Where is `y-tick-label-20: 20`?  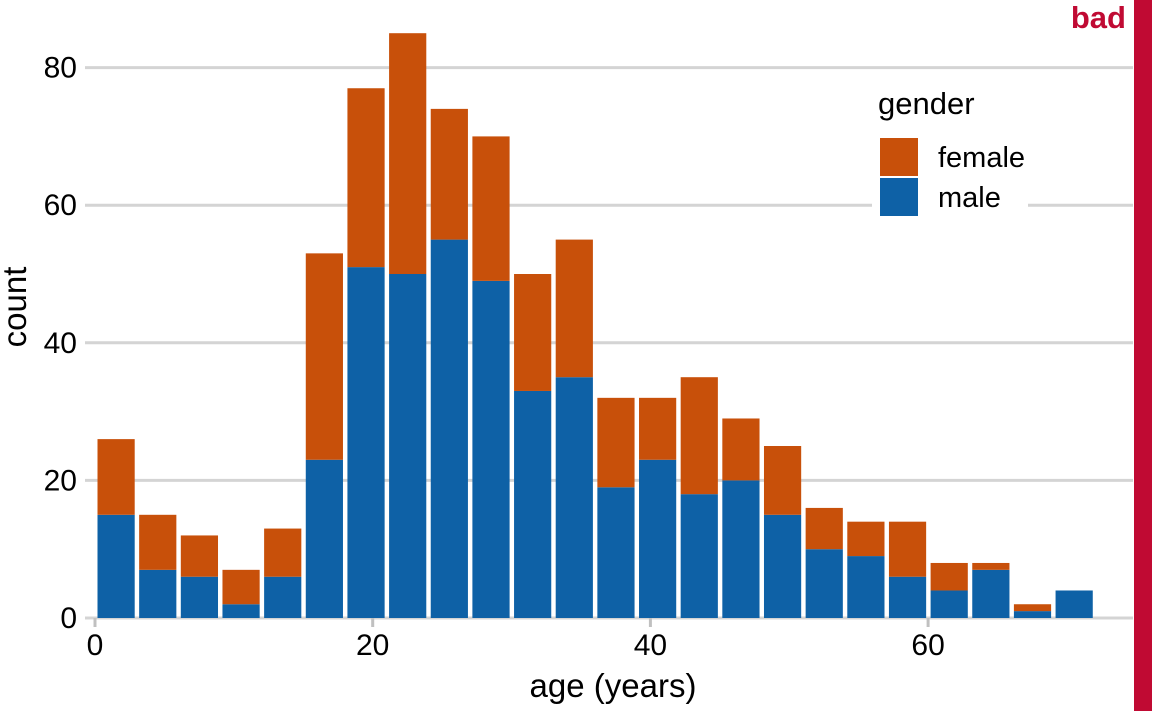 y-tick-label-20: 20 is located at coordinates (60, 480).